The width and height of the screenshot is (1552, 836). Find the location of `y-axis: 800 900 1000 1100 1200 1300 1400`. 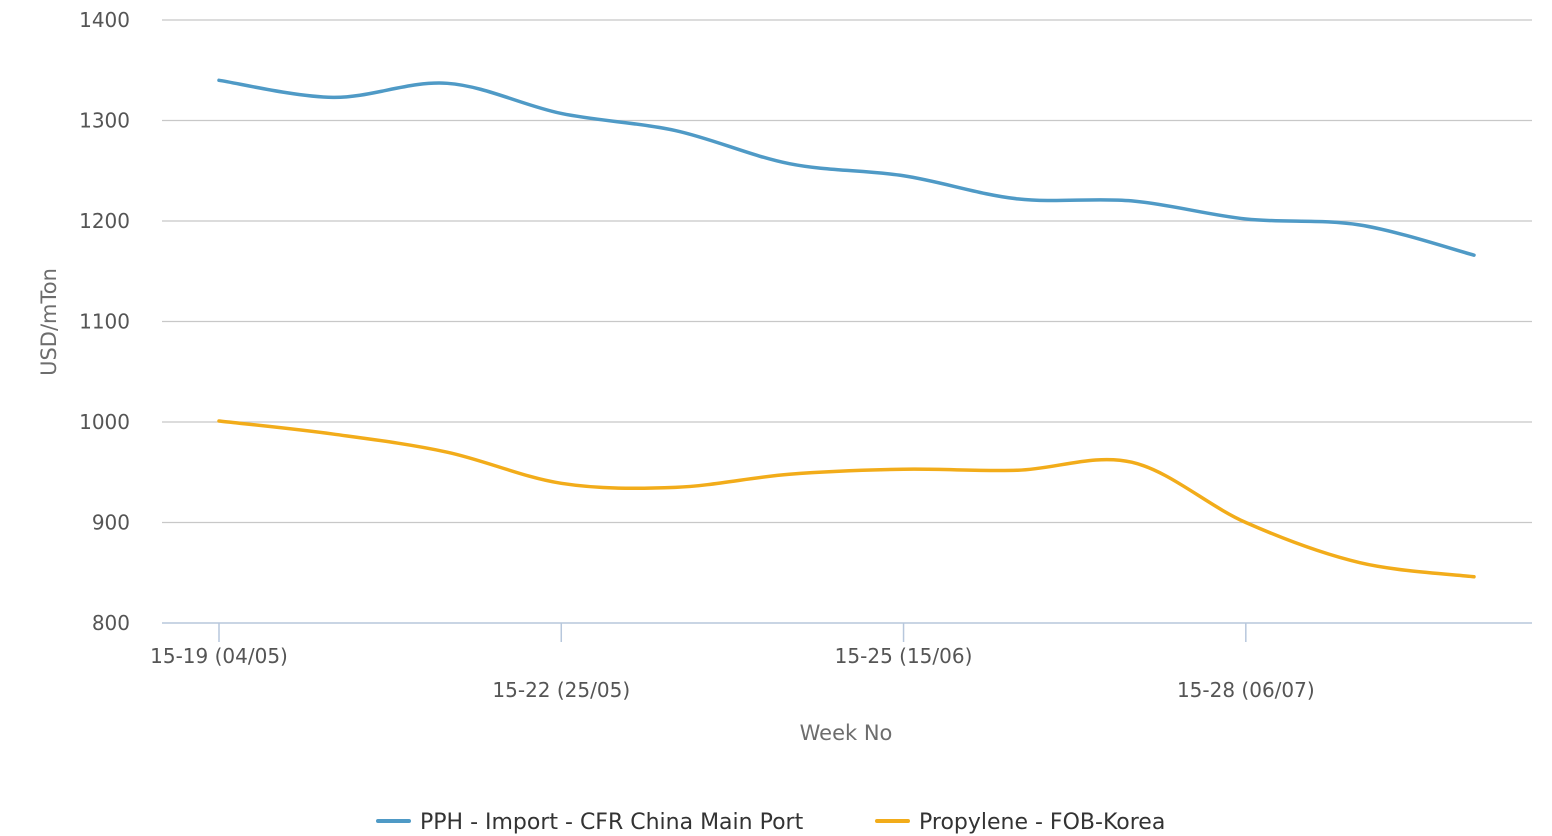

y-axis: 800 900 1000 1100 1200 1300 1400 is located at coordinates (104, 321).